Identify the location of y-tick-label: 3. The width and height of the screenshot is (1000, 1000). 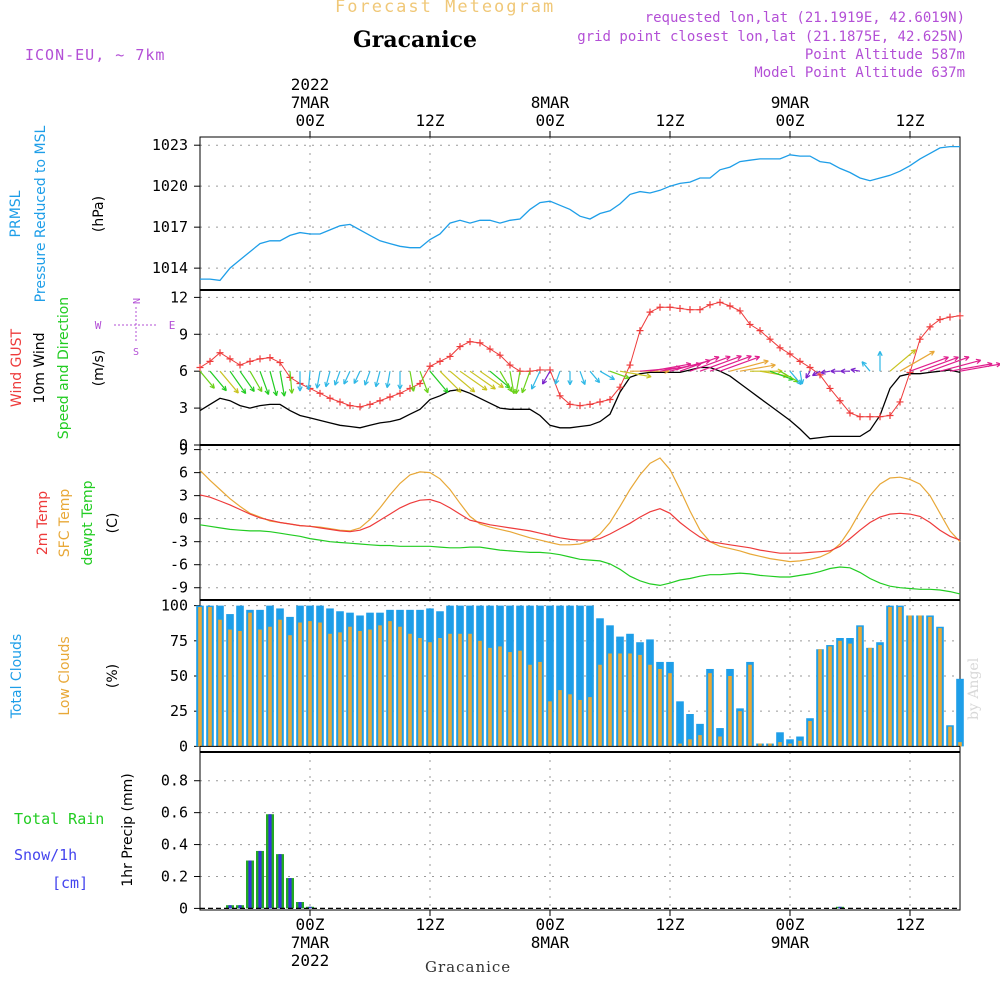
(183, 408).